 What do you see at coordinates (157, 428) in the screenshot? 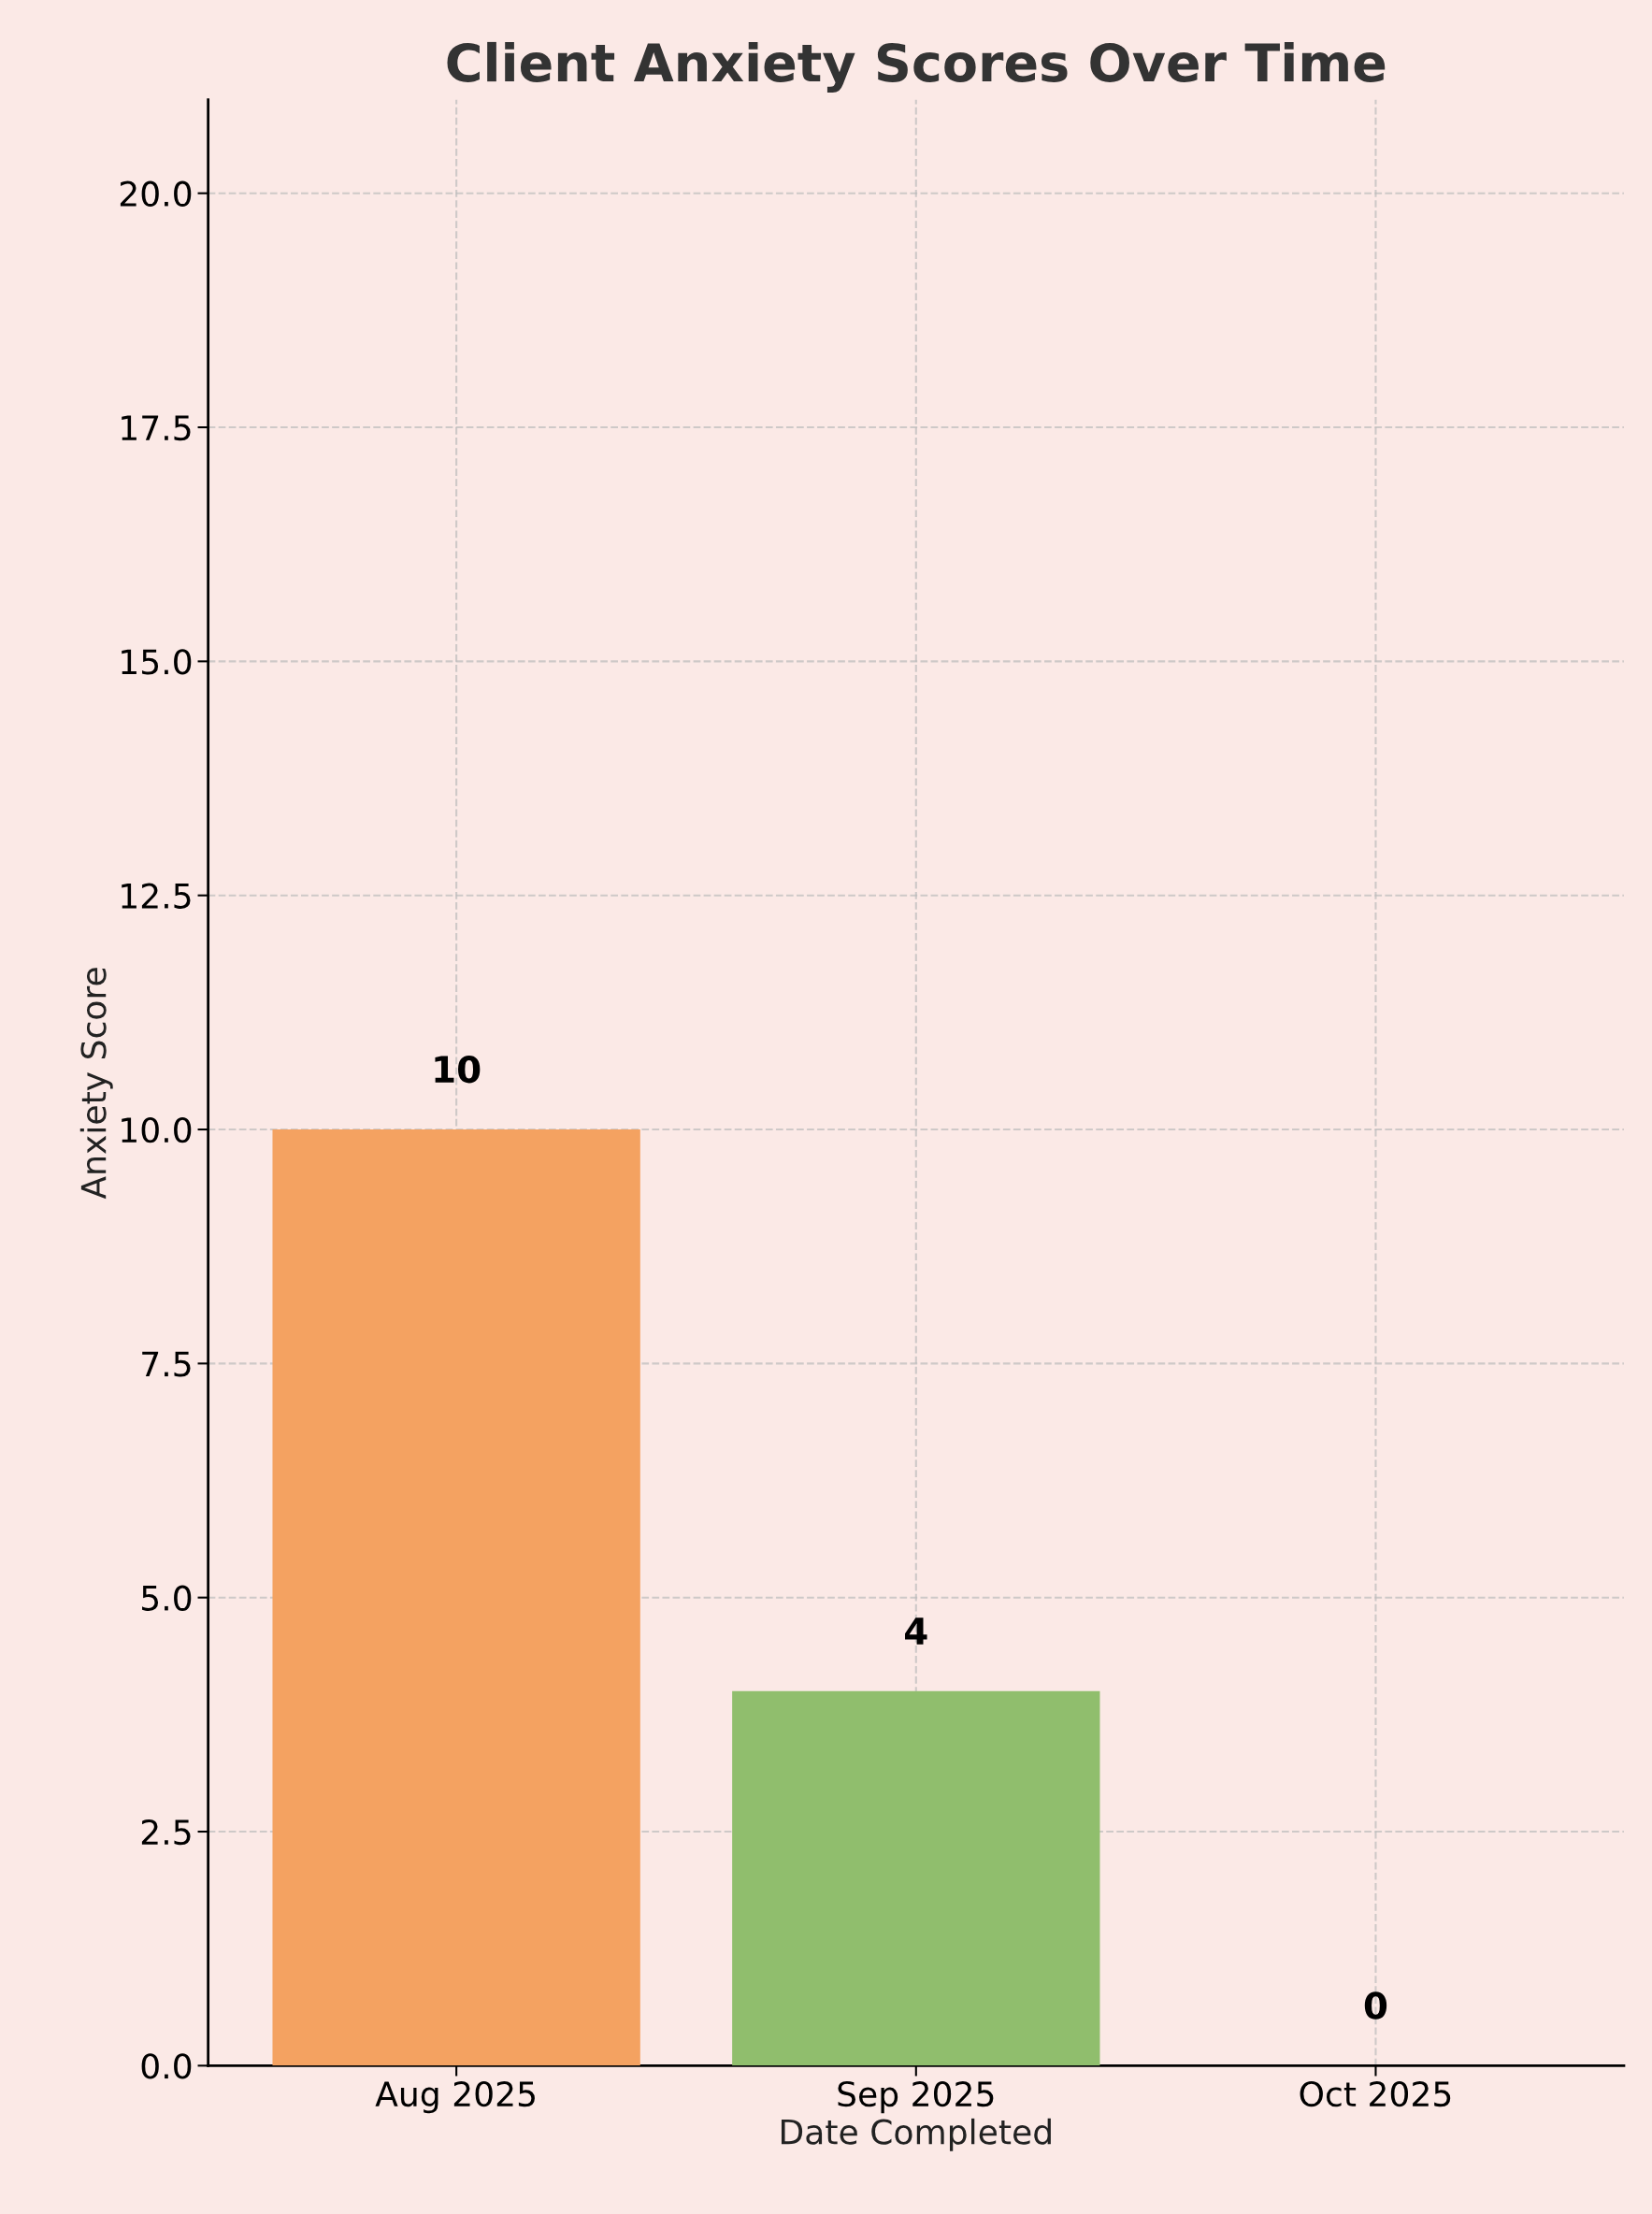
I see `y-tick-label: 17.5` at bounding box center [157, 428].